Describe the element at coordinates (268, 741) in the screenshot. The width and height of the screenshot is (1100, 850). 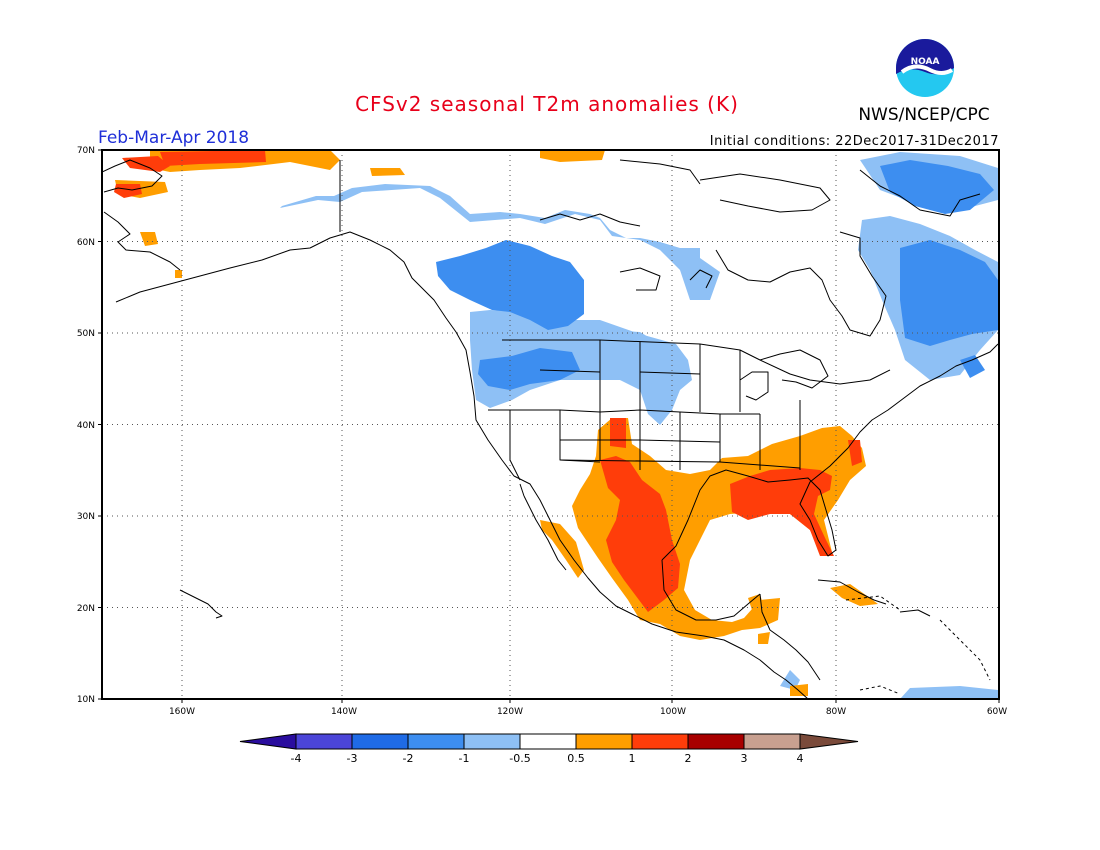
I see `colorbar-arrow-low` at that location.